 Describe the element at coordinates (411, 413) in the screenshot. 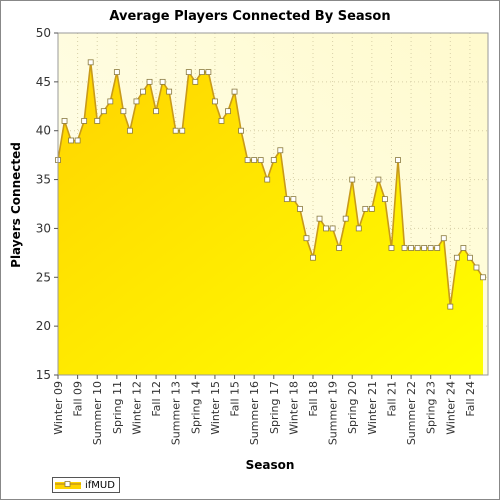

I see `x-tick-label: Summer 22` at that location.